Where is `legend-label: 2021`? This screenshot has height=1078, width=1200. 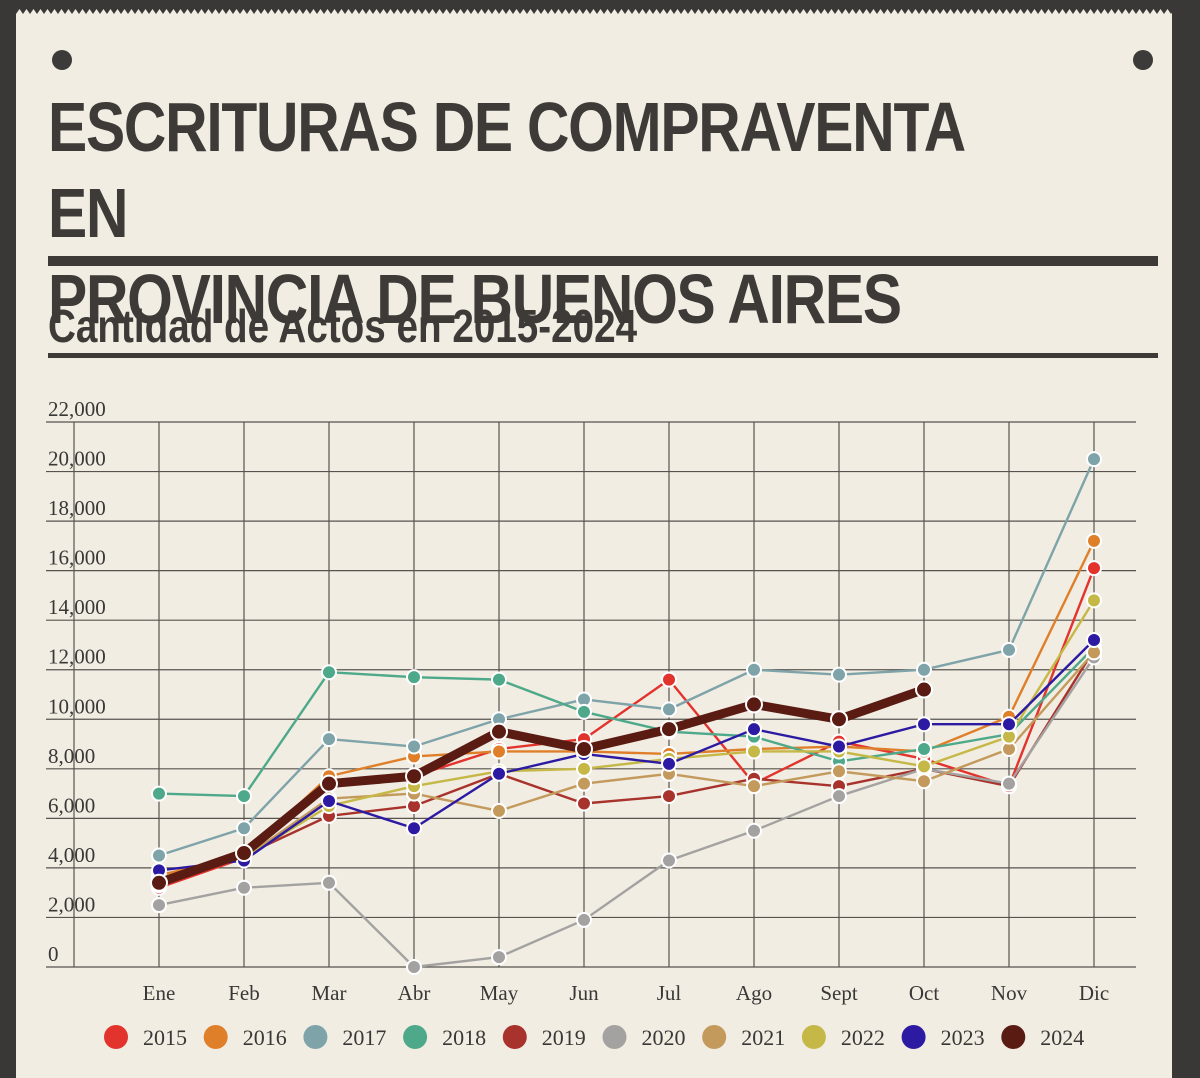 legend-label: 2021 is located at coordinates (763, 1037).